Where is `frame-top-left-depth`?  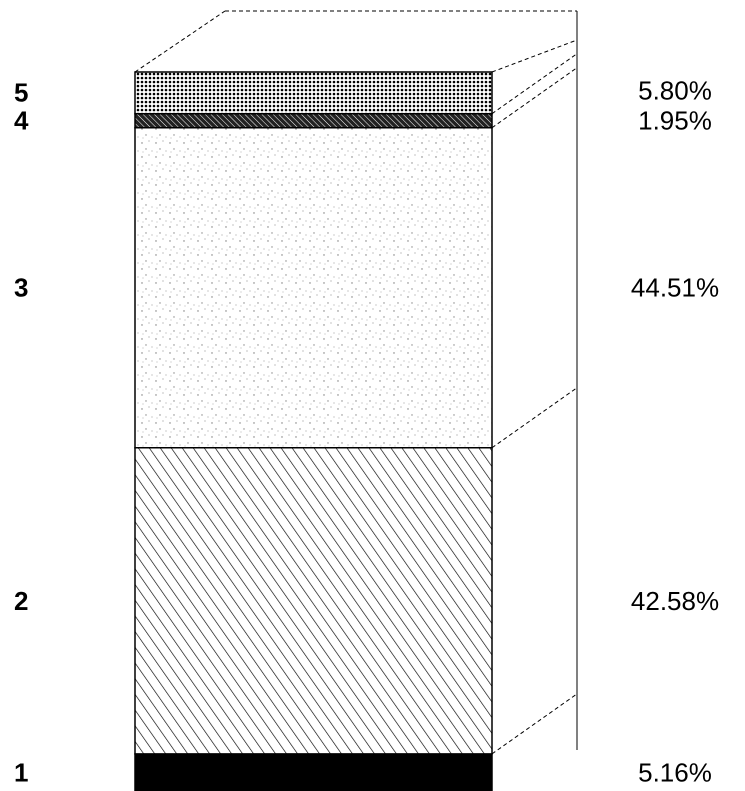 frame-top-left-depth is located at coordinates (180, 41).